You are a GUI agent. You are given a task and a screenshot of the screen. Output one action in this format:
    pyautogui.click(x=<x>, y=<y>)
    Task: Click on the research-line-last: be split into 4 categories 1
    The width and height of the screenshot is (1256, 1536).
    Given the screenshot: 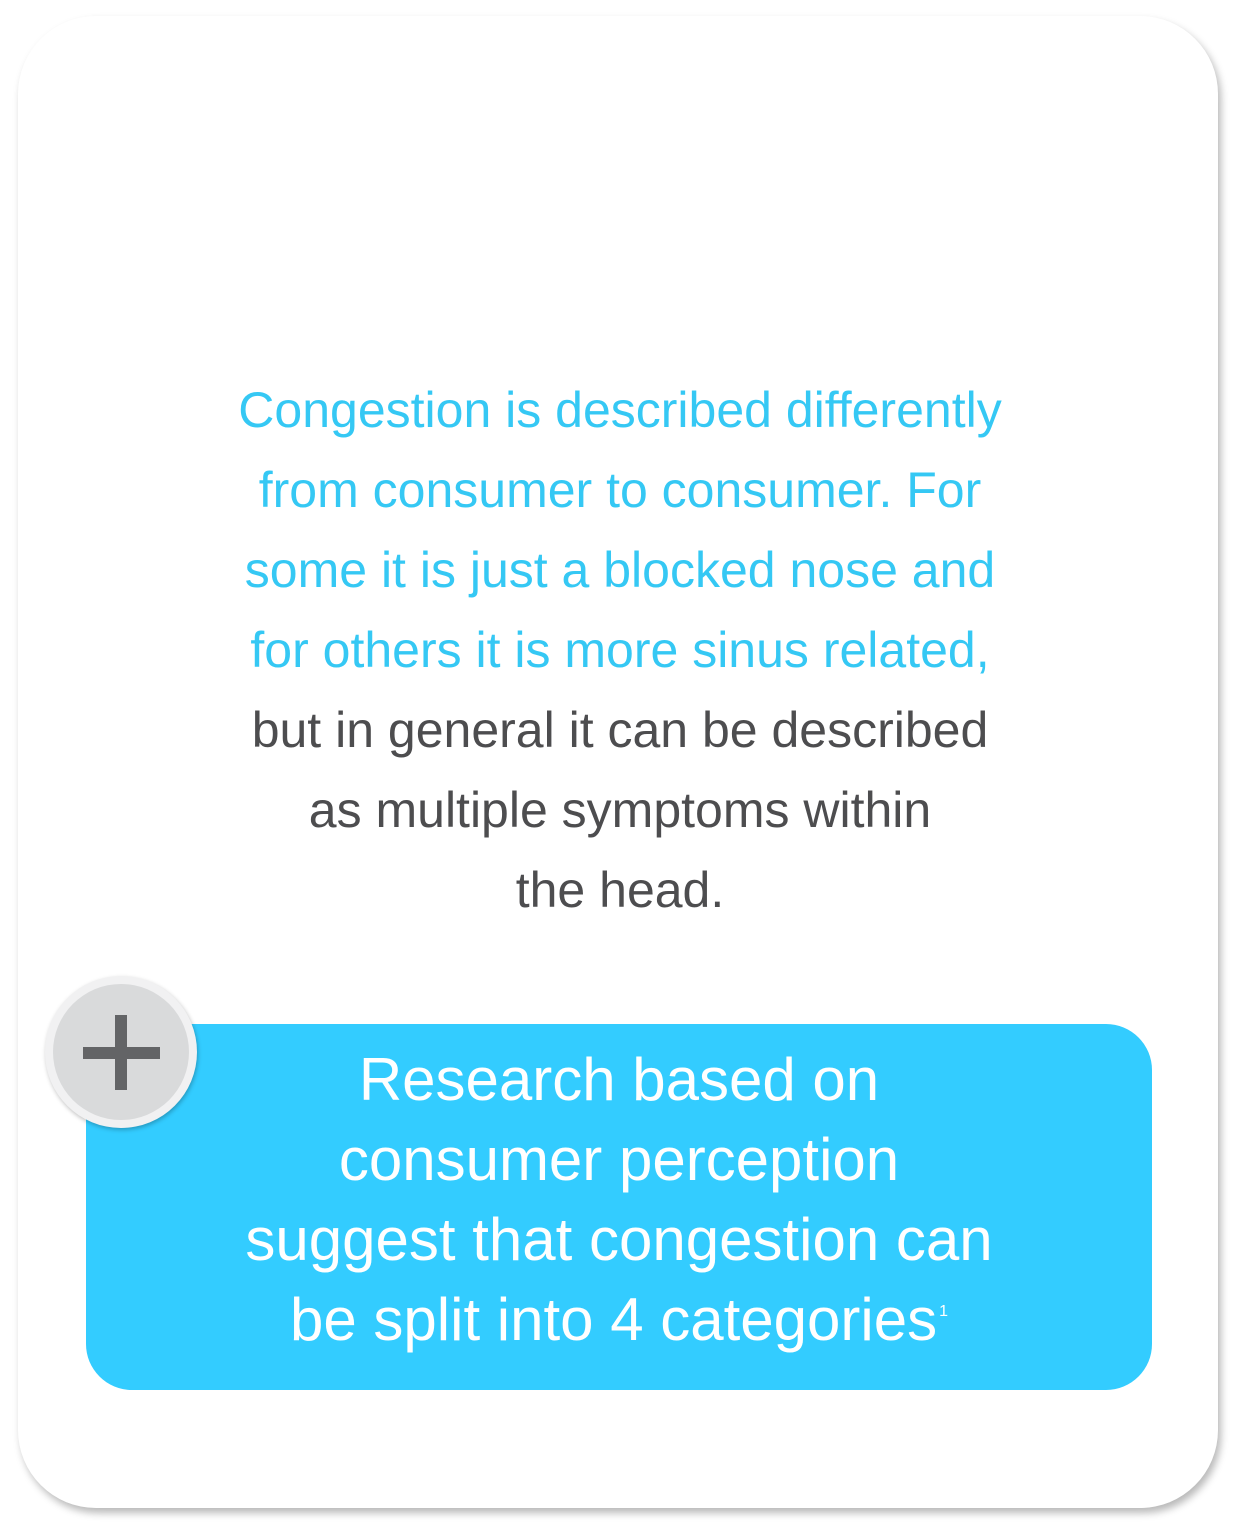 What is the action you would take?
    pyautogui.click(x=619, y=1320)
    